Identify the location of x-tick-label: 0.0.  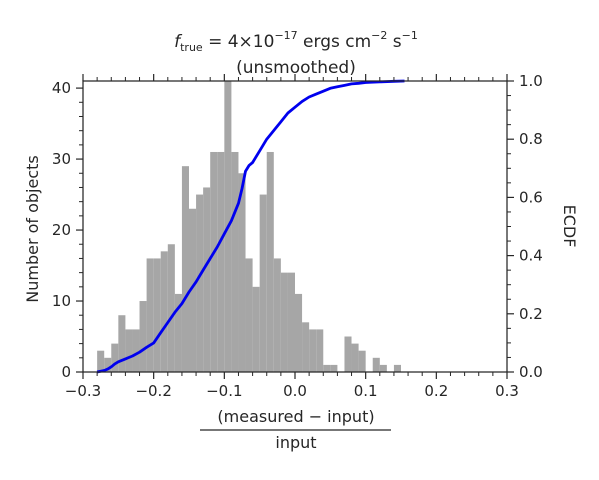
(295, 391).